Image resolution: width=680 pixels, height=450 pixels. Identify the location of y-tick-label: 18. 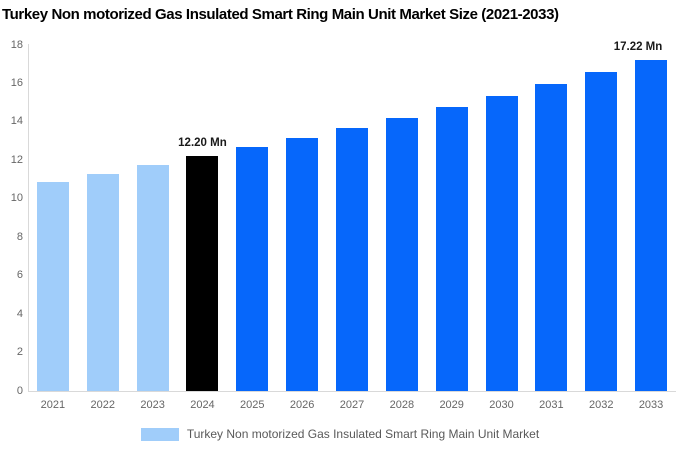
(16, 44).